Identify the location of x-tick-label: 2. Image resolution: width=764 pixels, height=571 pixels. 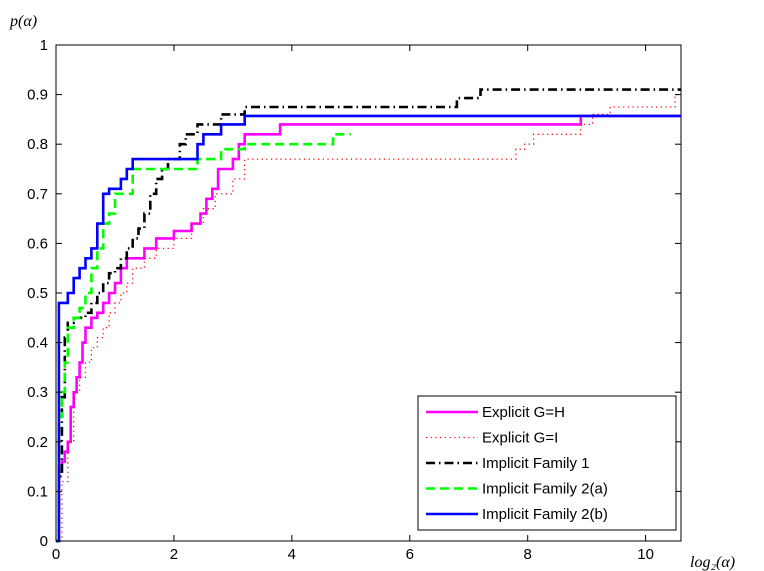
(174, 554).